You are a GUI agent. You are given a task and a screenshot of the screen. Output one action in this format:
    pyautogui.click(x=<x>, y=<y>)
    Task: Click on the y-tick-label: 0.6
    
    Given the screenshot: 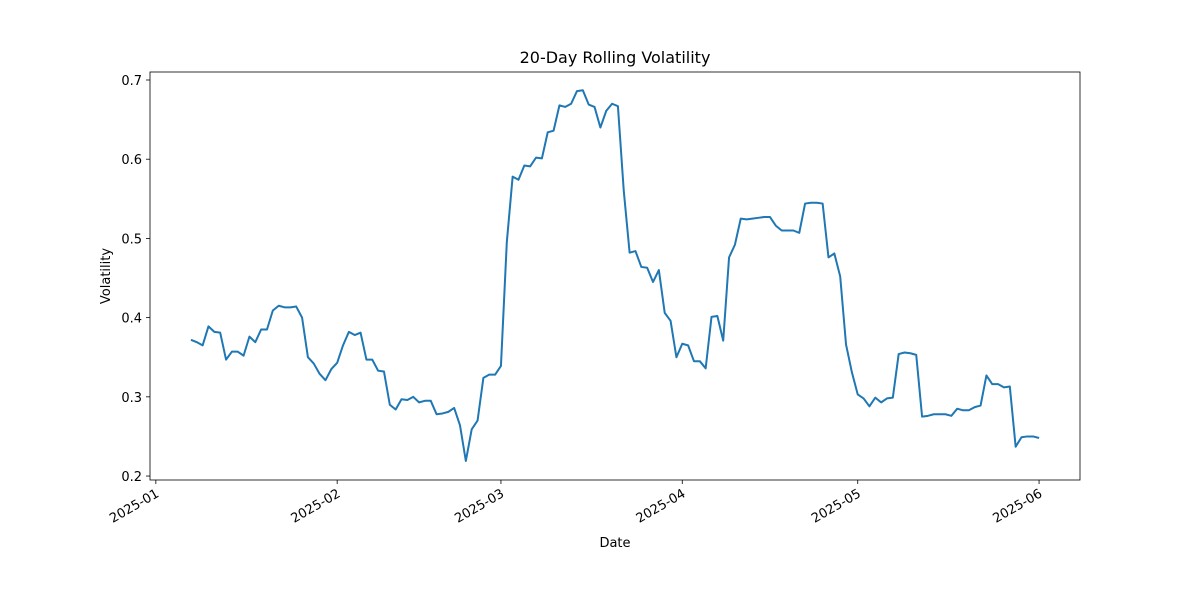 What is the action you would take?
    pyautogui.click(x=131, y=160)
    